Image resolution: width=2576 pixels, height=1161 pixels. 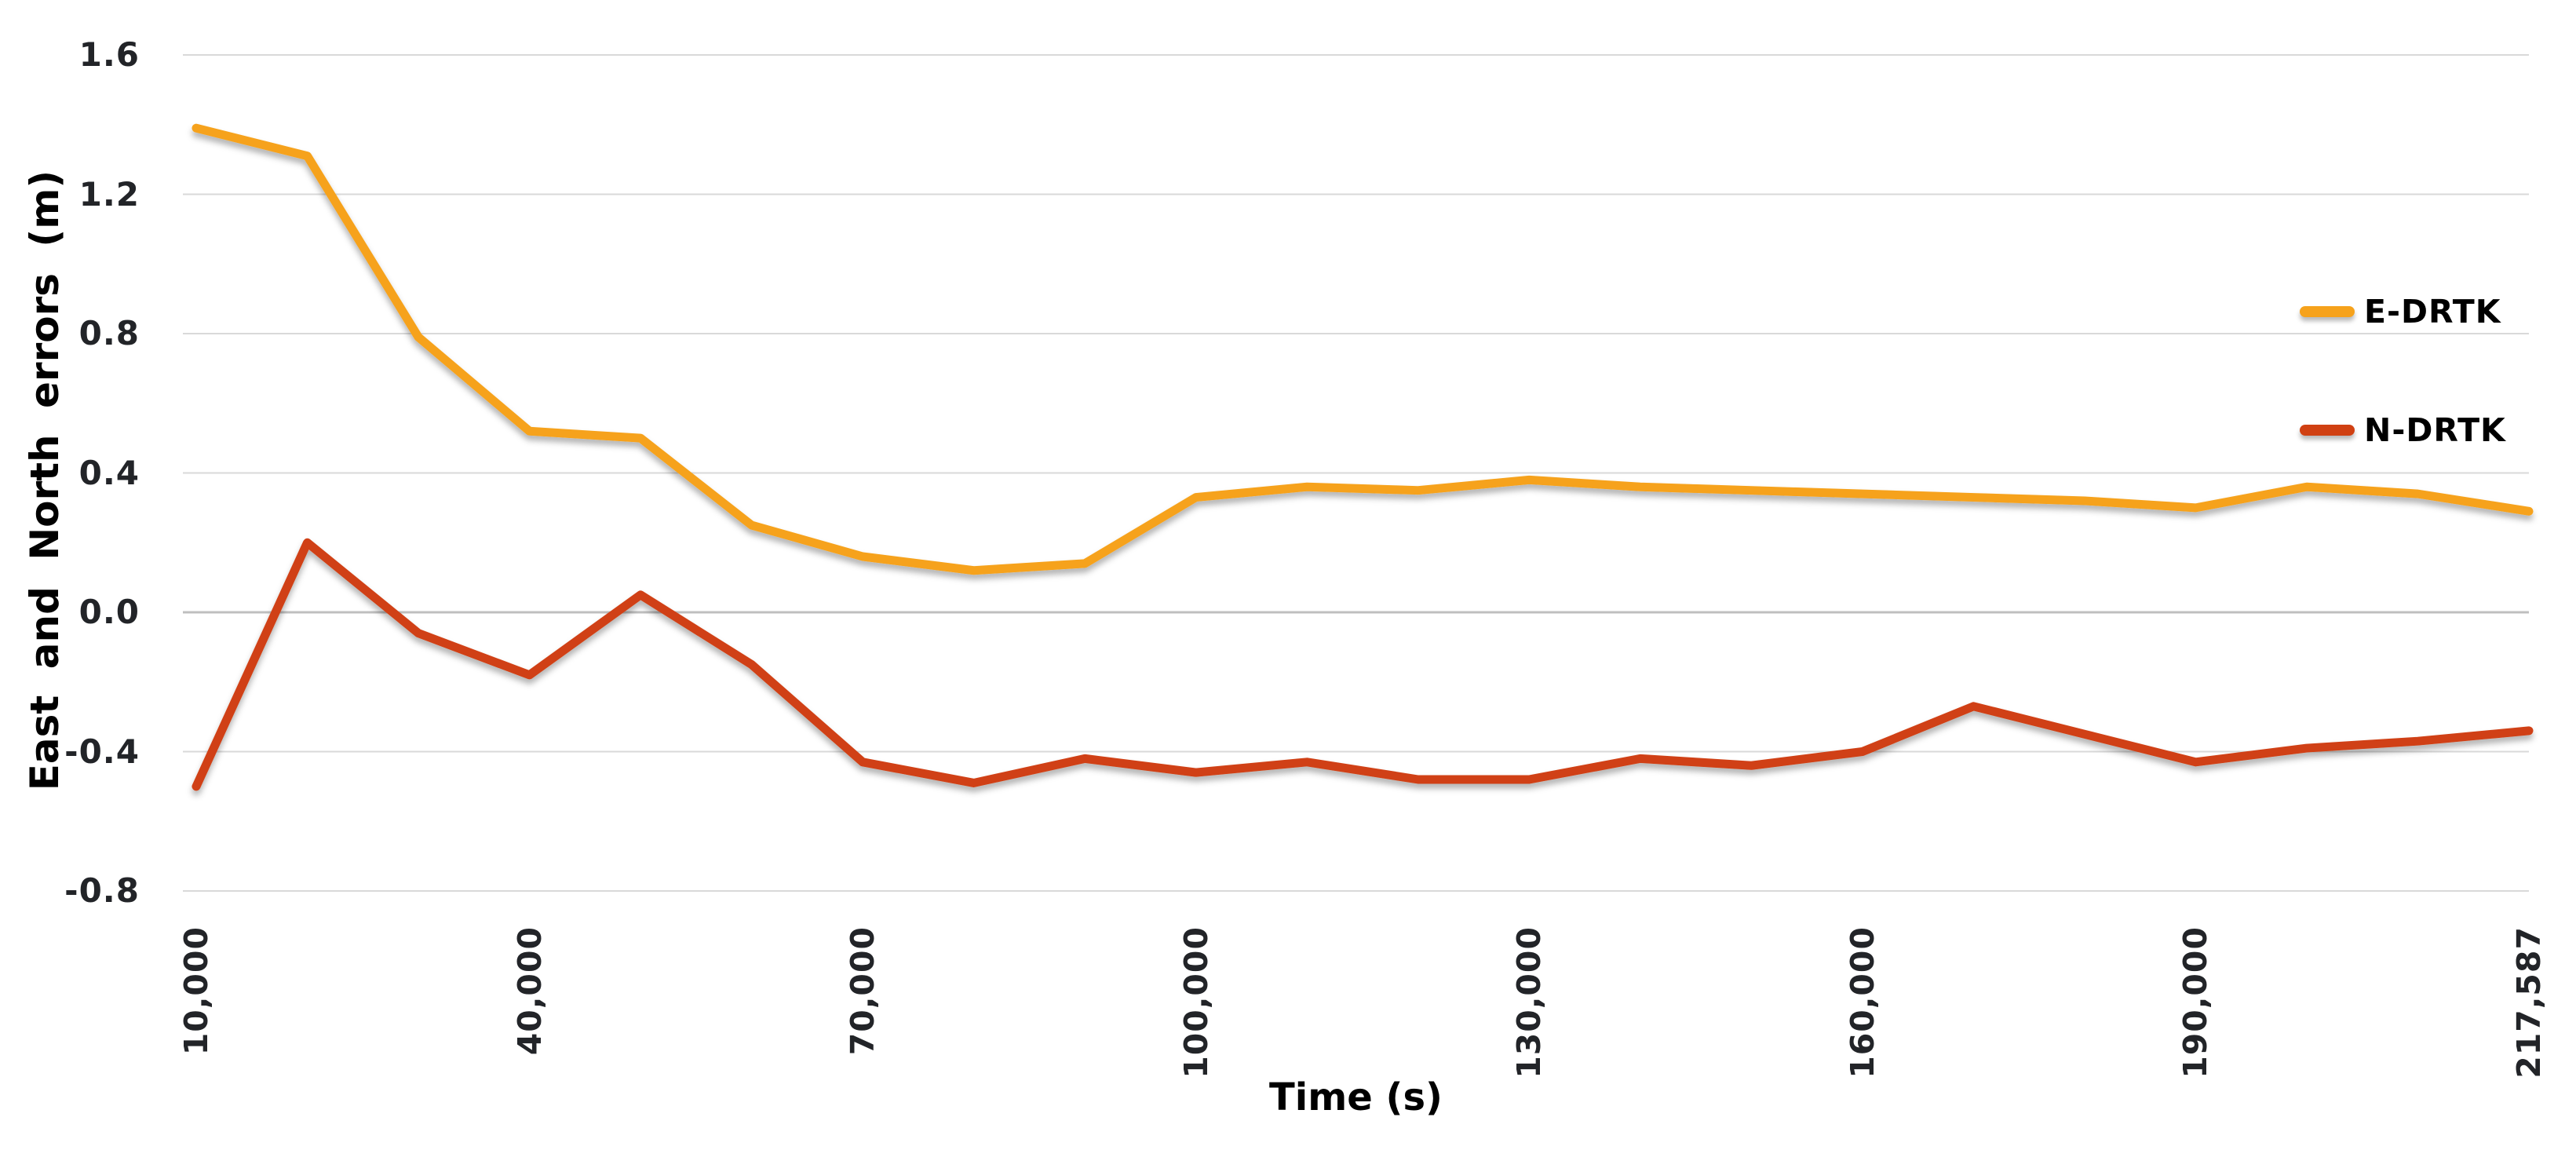 I want to click on y-tick-label: 1.2, so click(x=109, y=194).